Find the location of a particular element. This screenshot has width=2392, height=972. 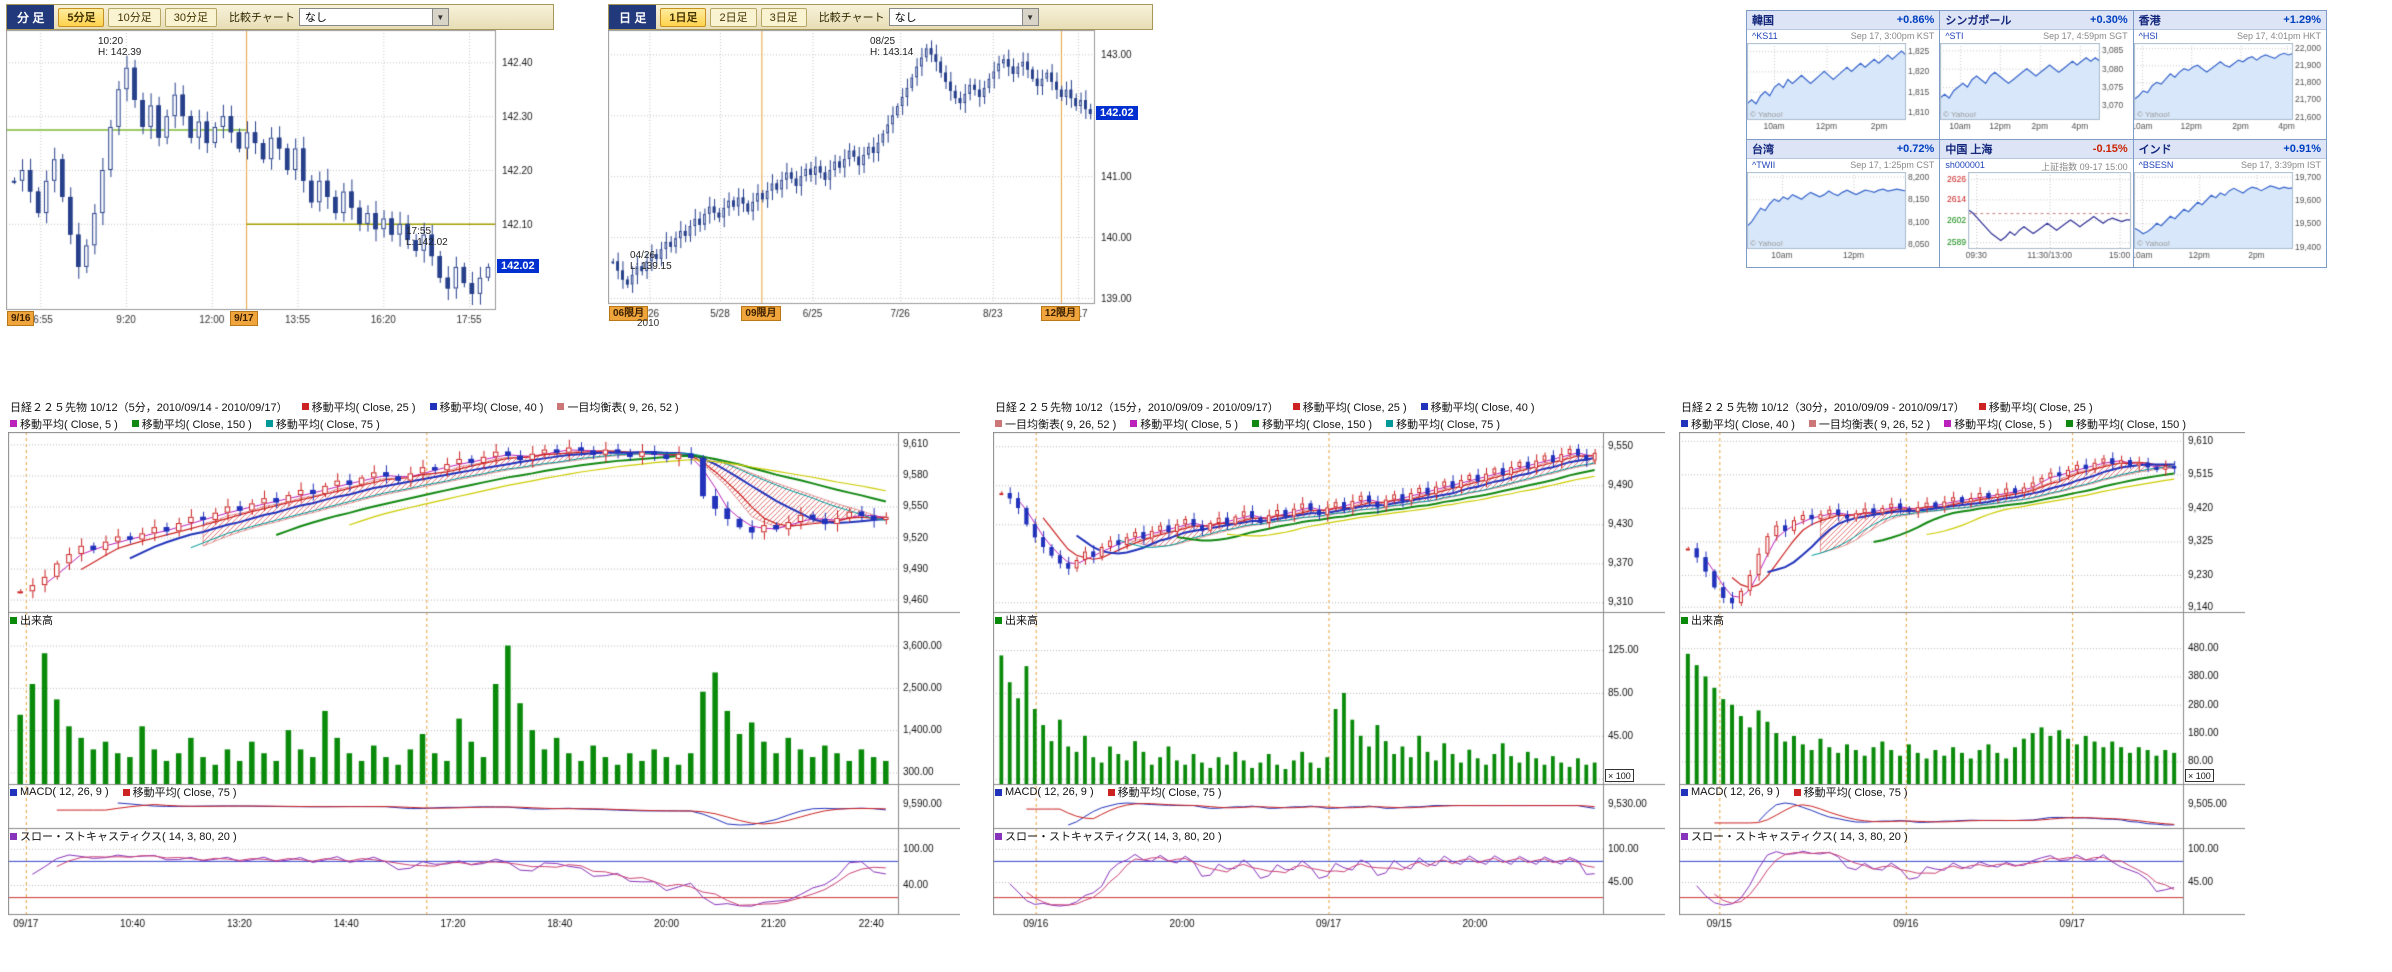

button-10min: 10分足 is located at coordinates (134, 17).